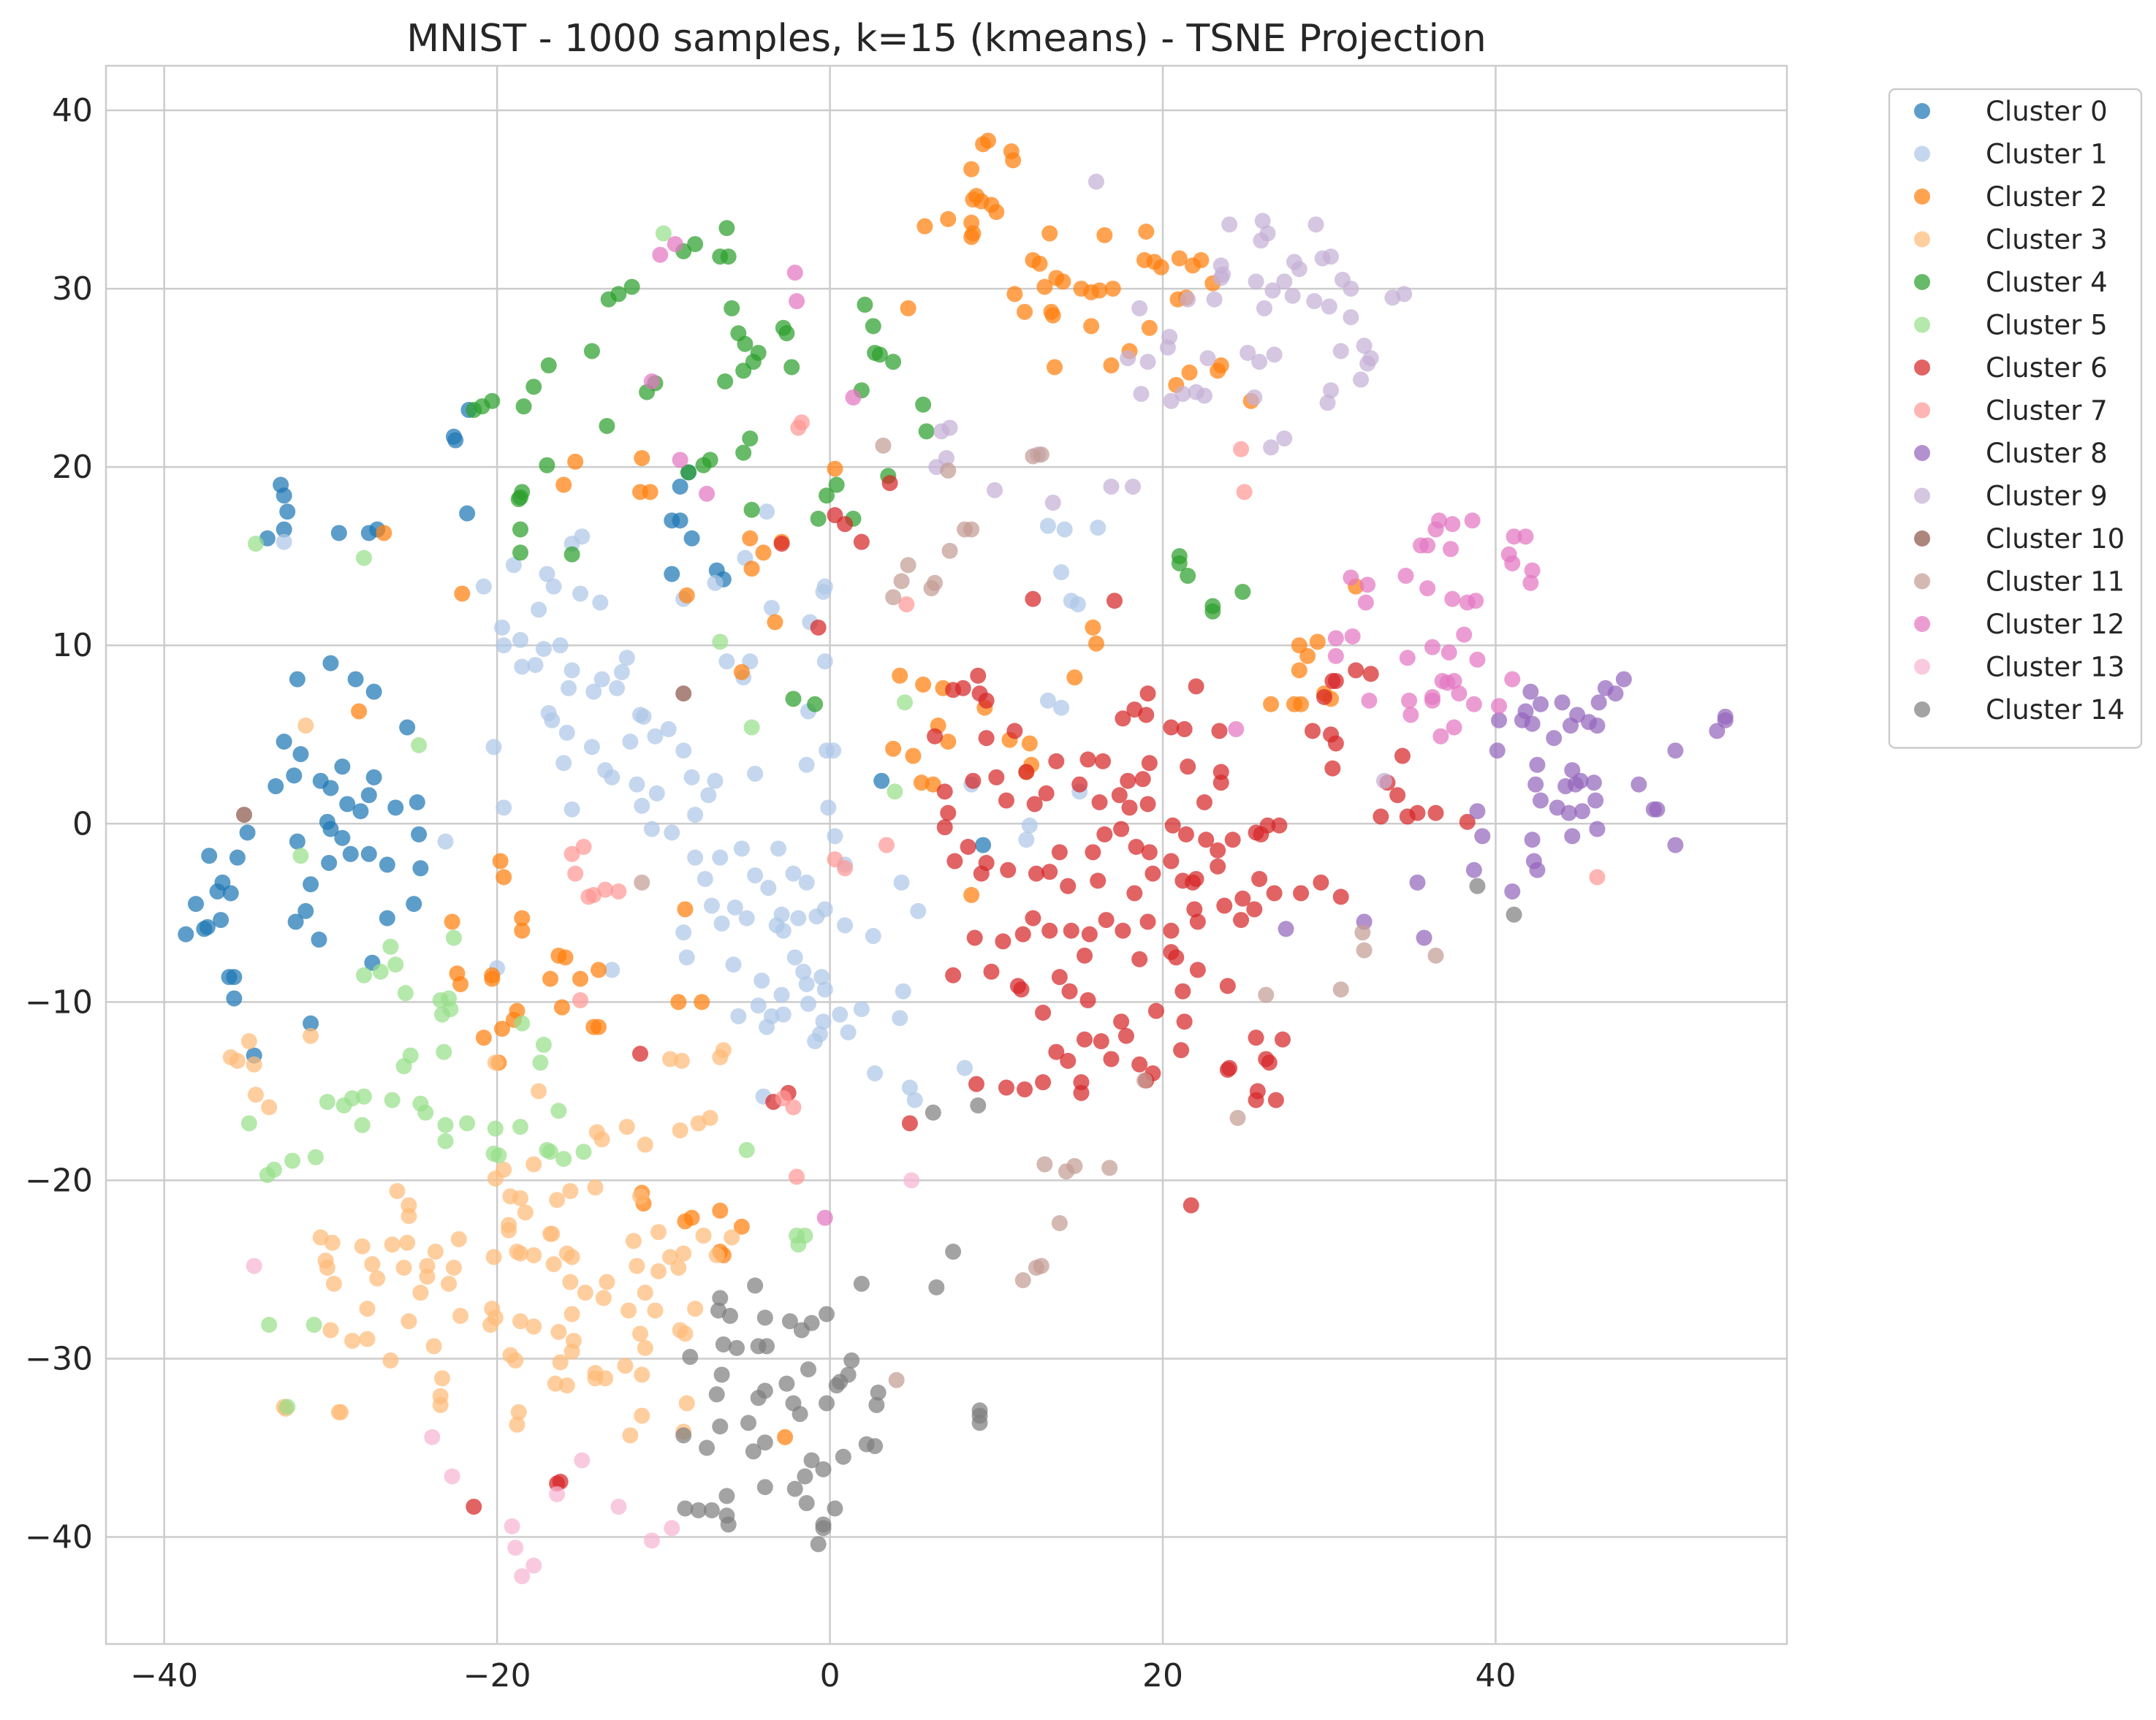 This screenshot has width=2156, height=1720. What do you see at coordinates (1922, 496) in the screenshot?
I see `legend-marker` at bounding box center [1922, 496].